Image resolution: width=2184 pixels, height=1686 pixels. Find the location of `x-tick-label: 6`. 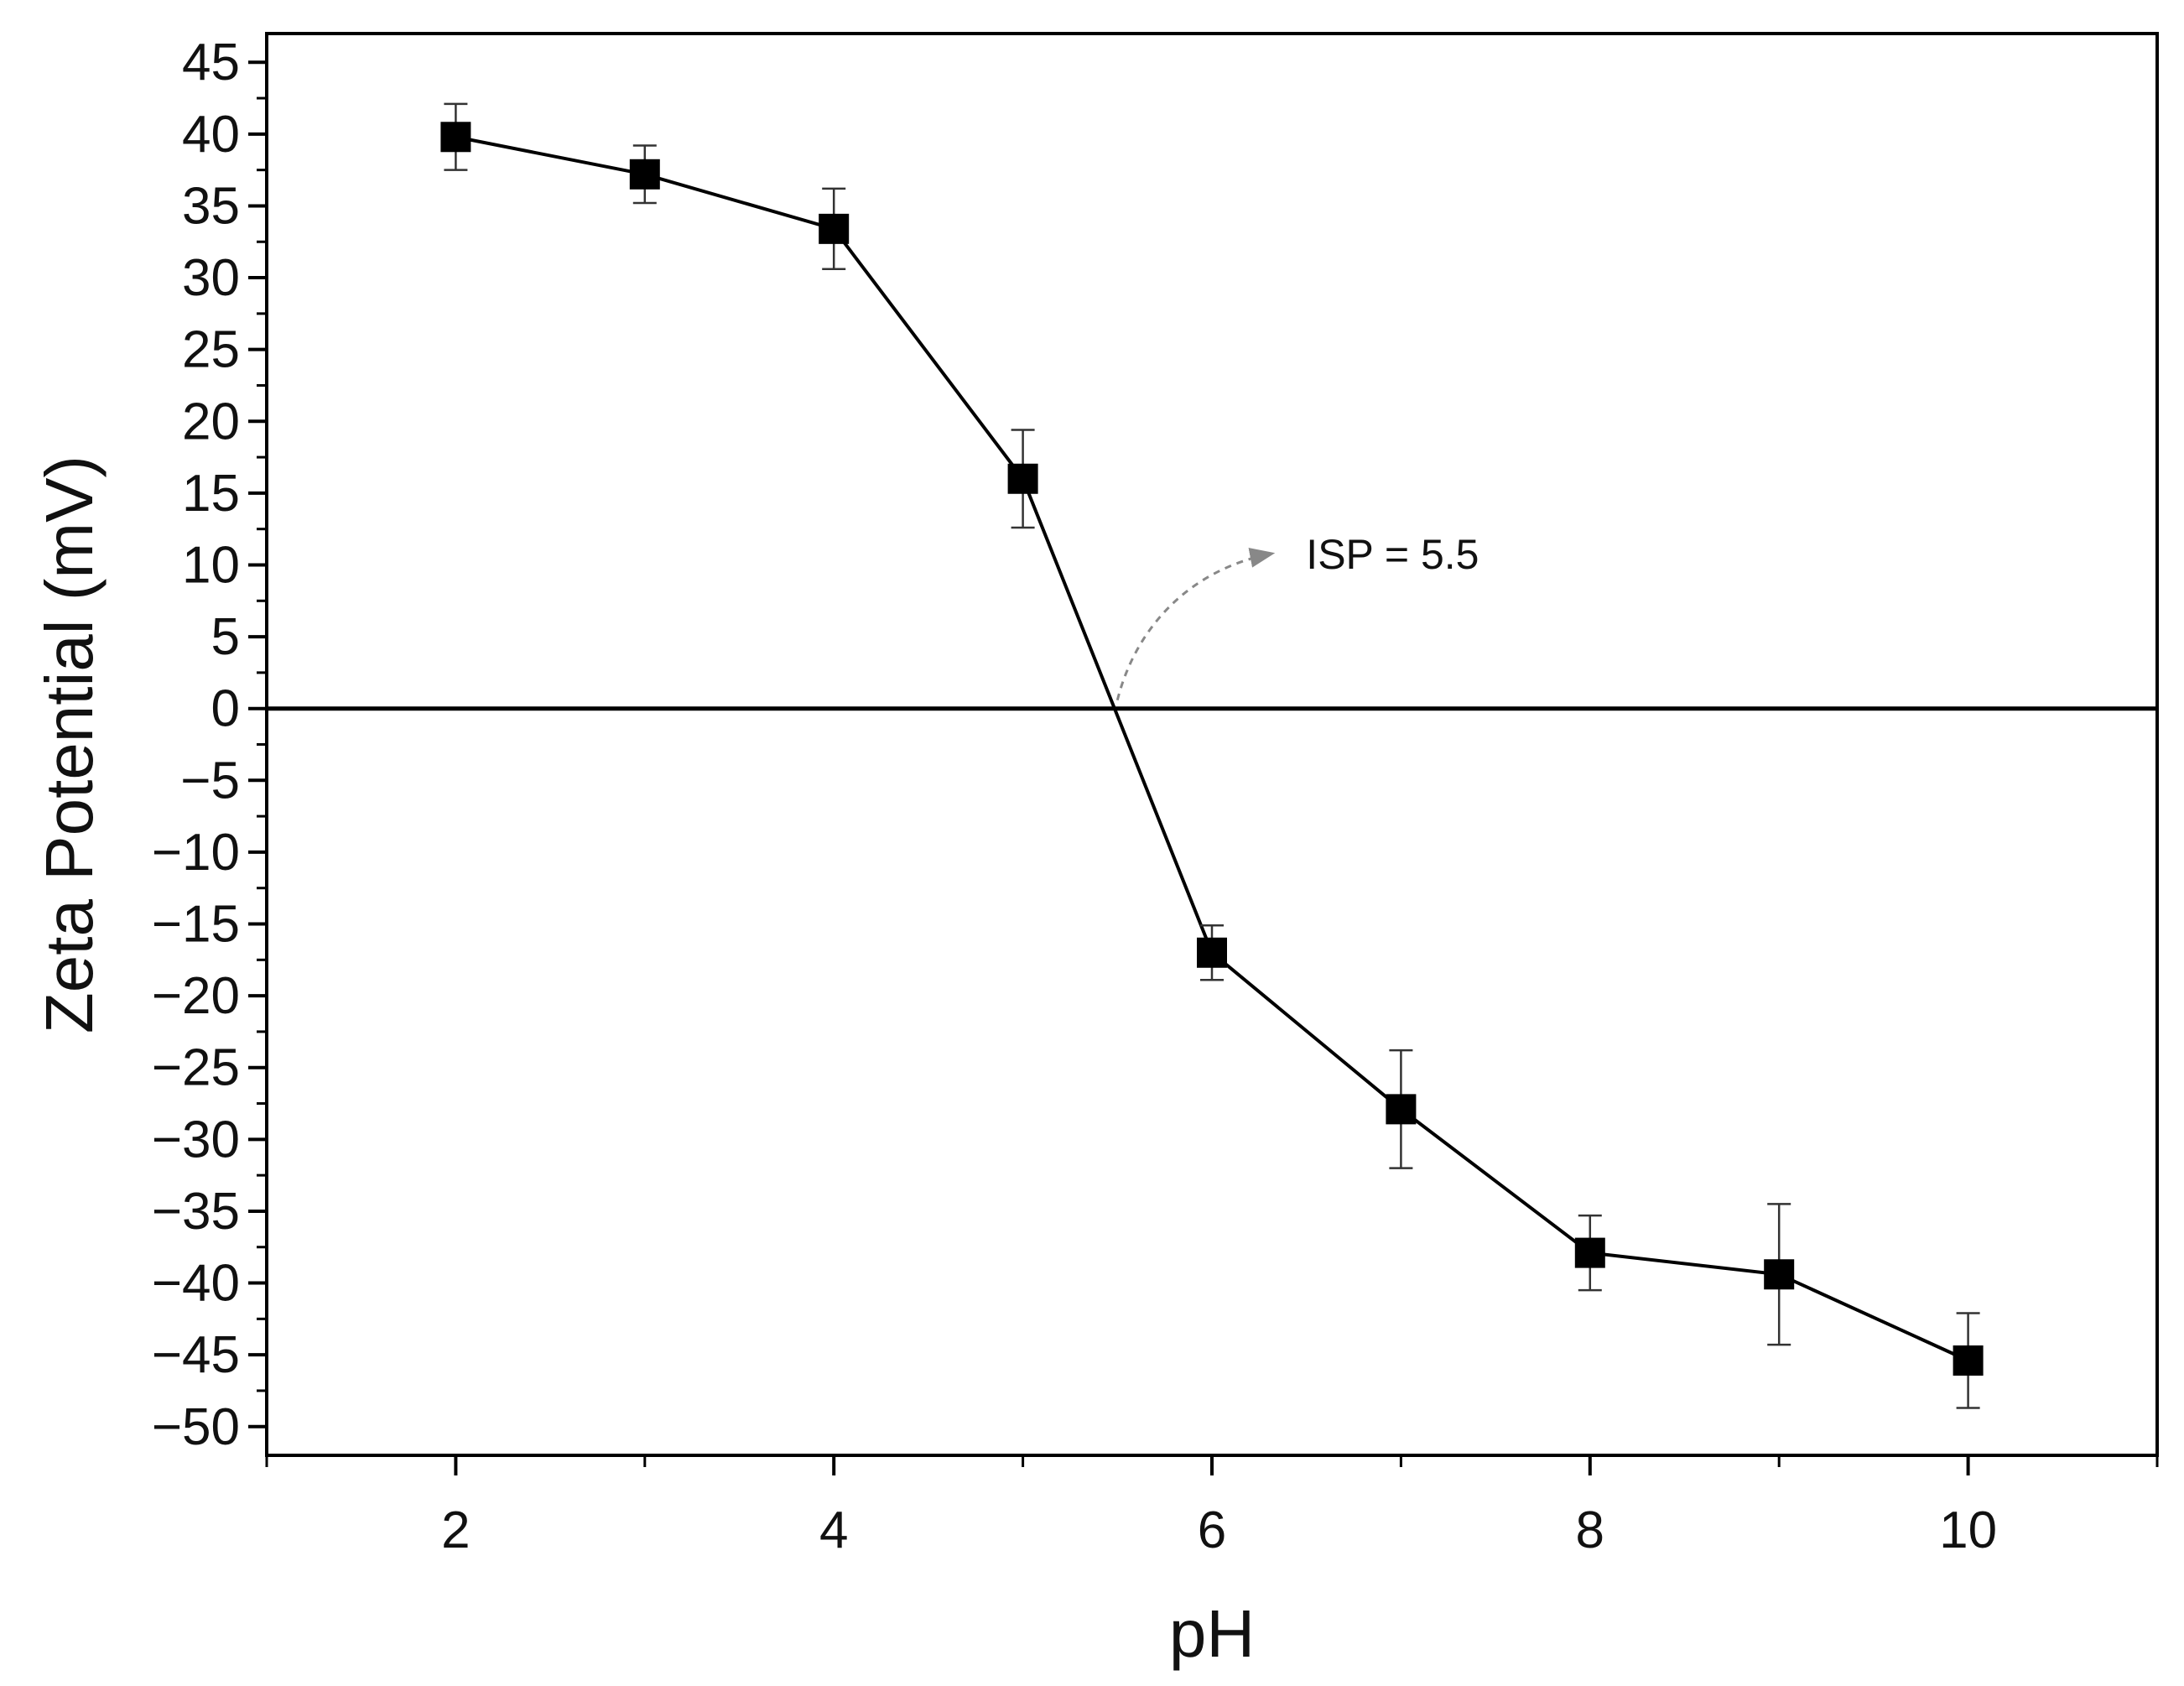

x-tick-label: 6 is located at coordinates (1212, 1530).